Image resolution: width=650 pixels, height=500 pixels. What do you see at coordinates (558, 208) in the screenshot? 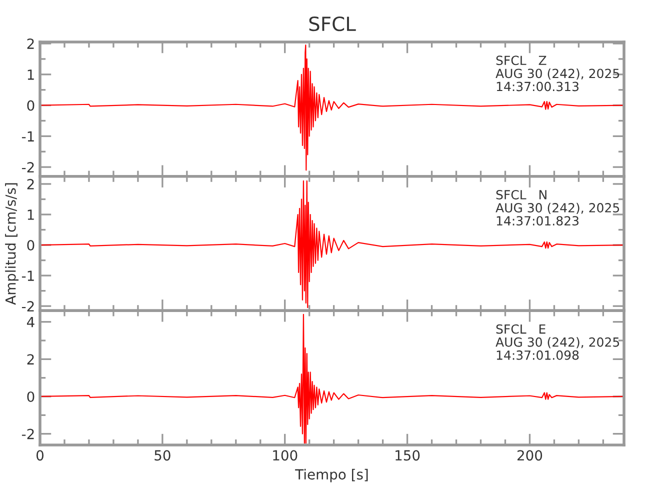
I see `annotation: SFCL N AUG 30 (242), 2025 14:37:01.823` at bounding box center [558, 208].